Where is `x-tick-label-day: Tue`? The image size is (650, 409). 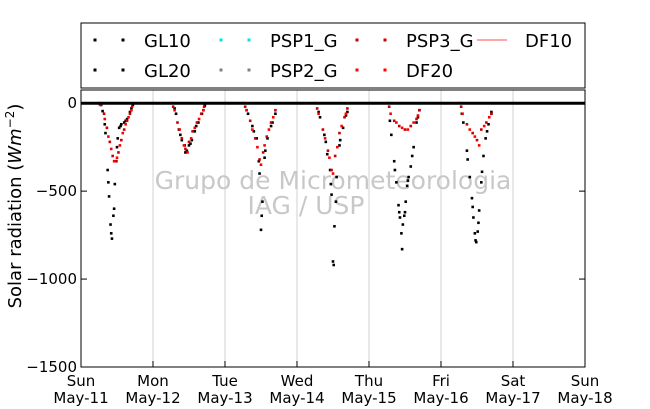 x-tick-label-day: Tue is located at coordinates (224, 381).